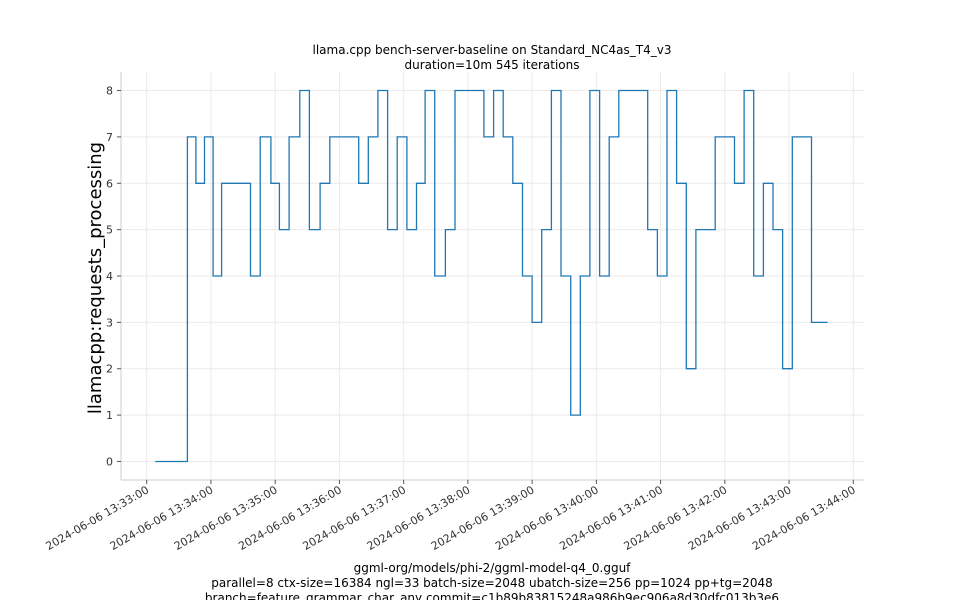 This screenshot has width=960, height=600. What do you see at coordinates (109, 322) in the screenshot?
I see `y-tick-label: 3` at bounding box center [109, 322].